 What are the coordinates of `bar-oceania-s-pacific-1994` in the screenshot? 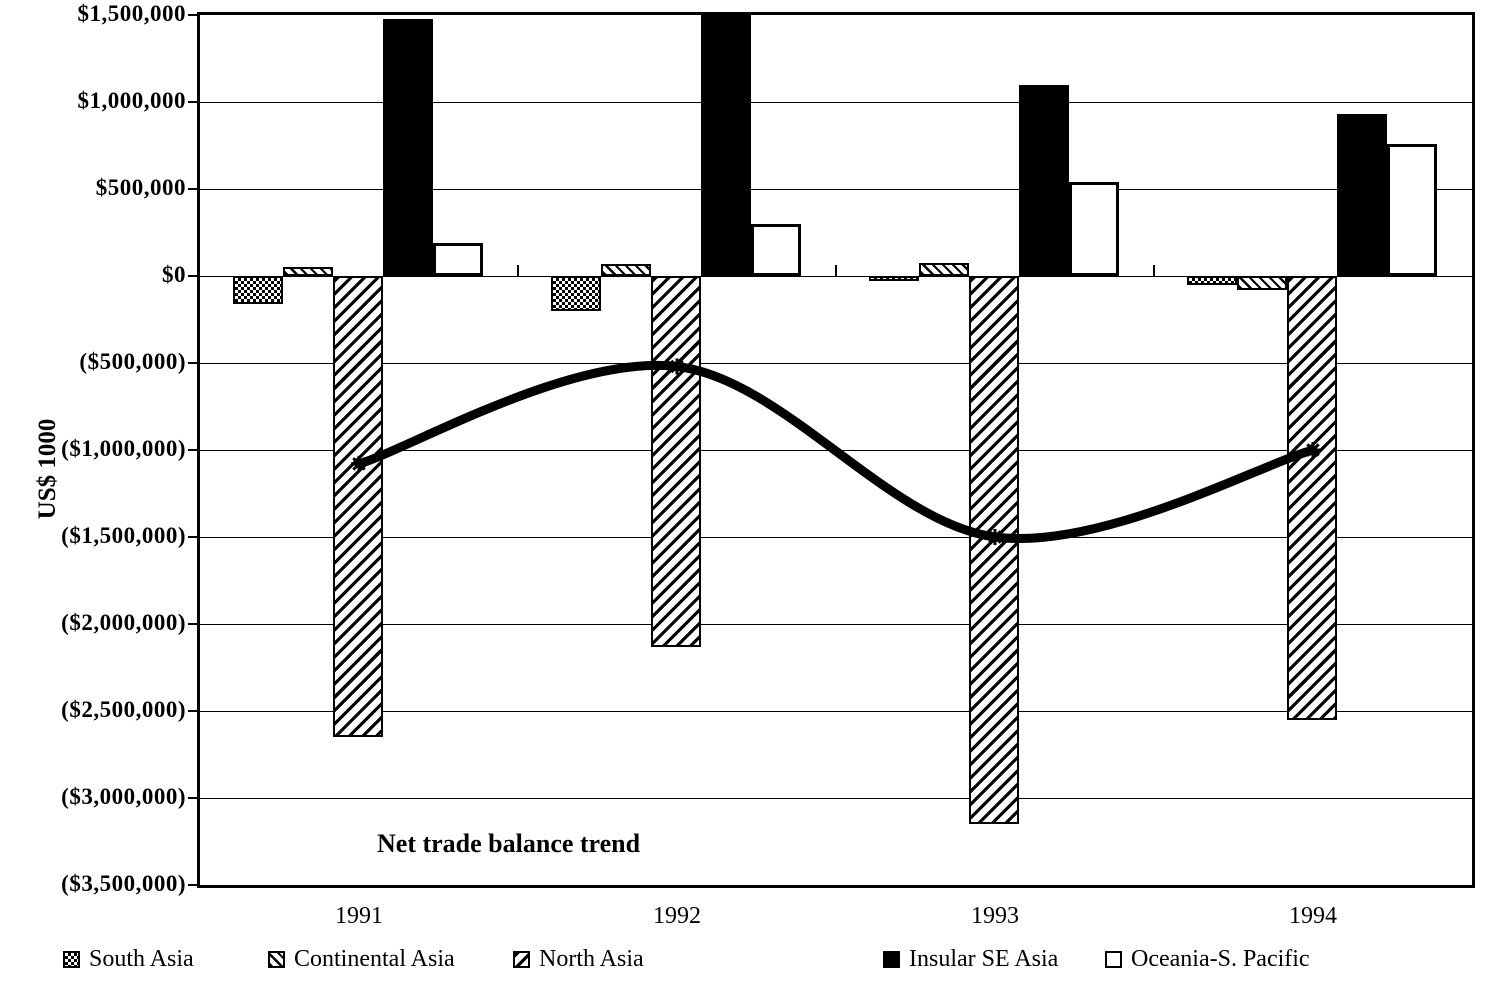 It's located at (1412, 209).